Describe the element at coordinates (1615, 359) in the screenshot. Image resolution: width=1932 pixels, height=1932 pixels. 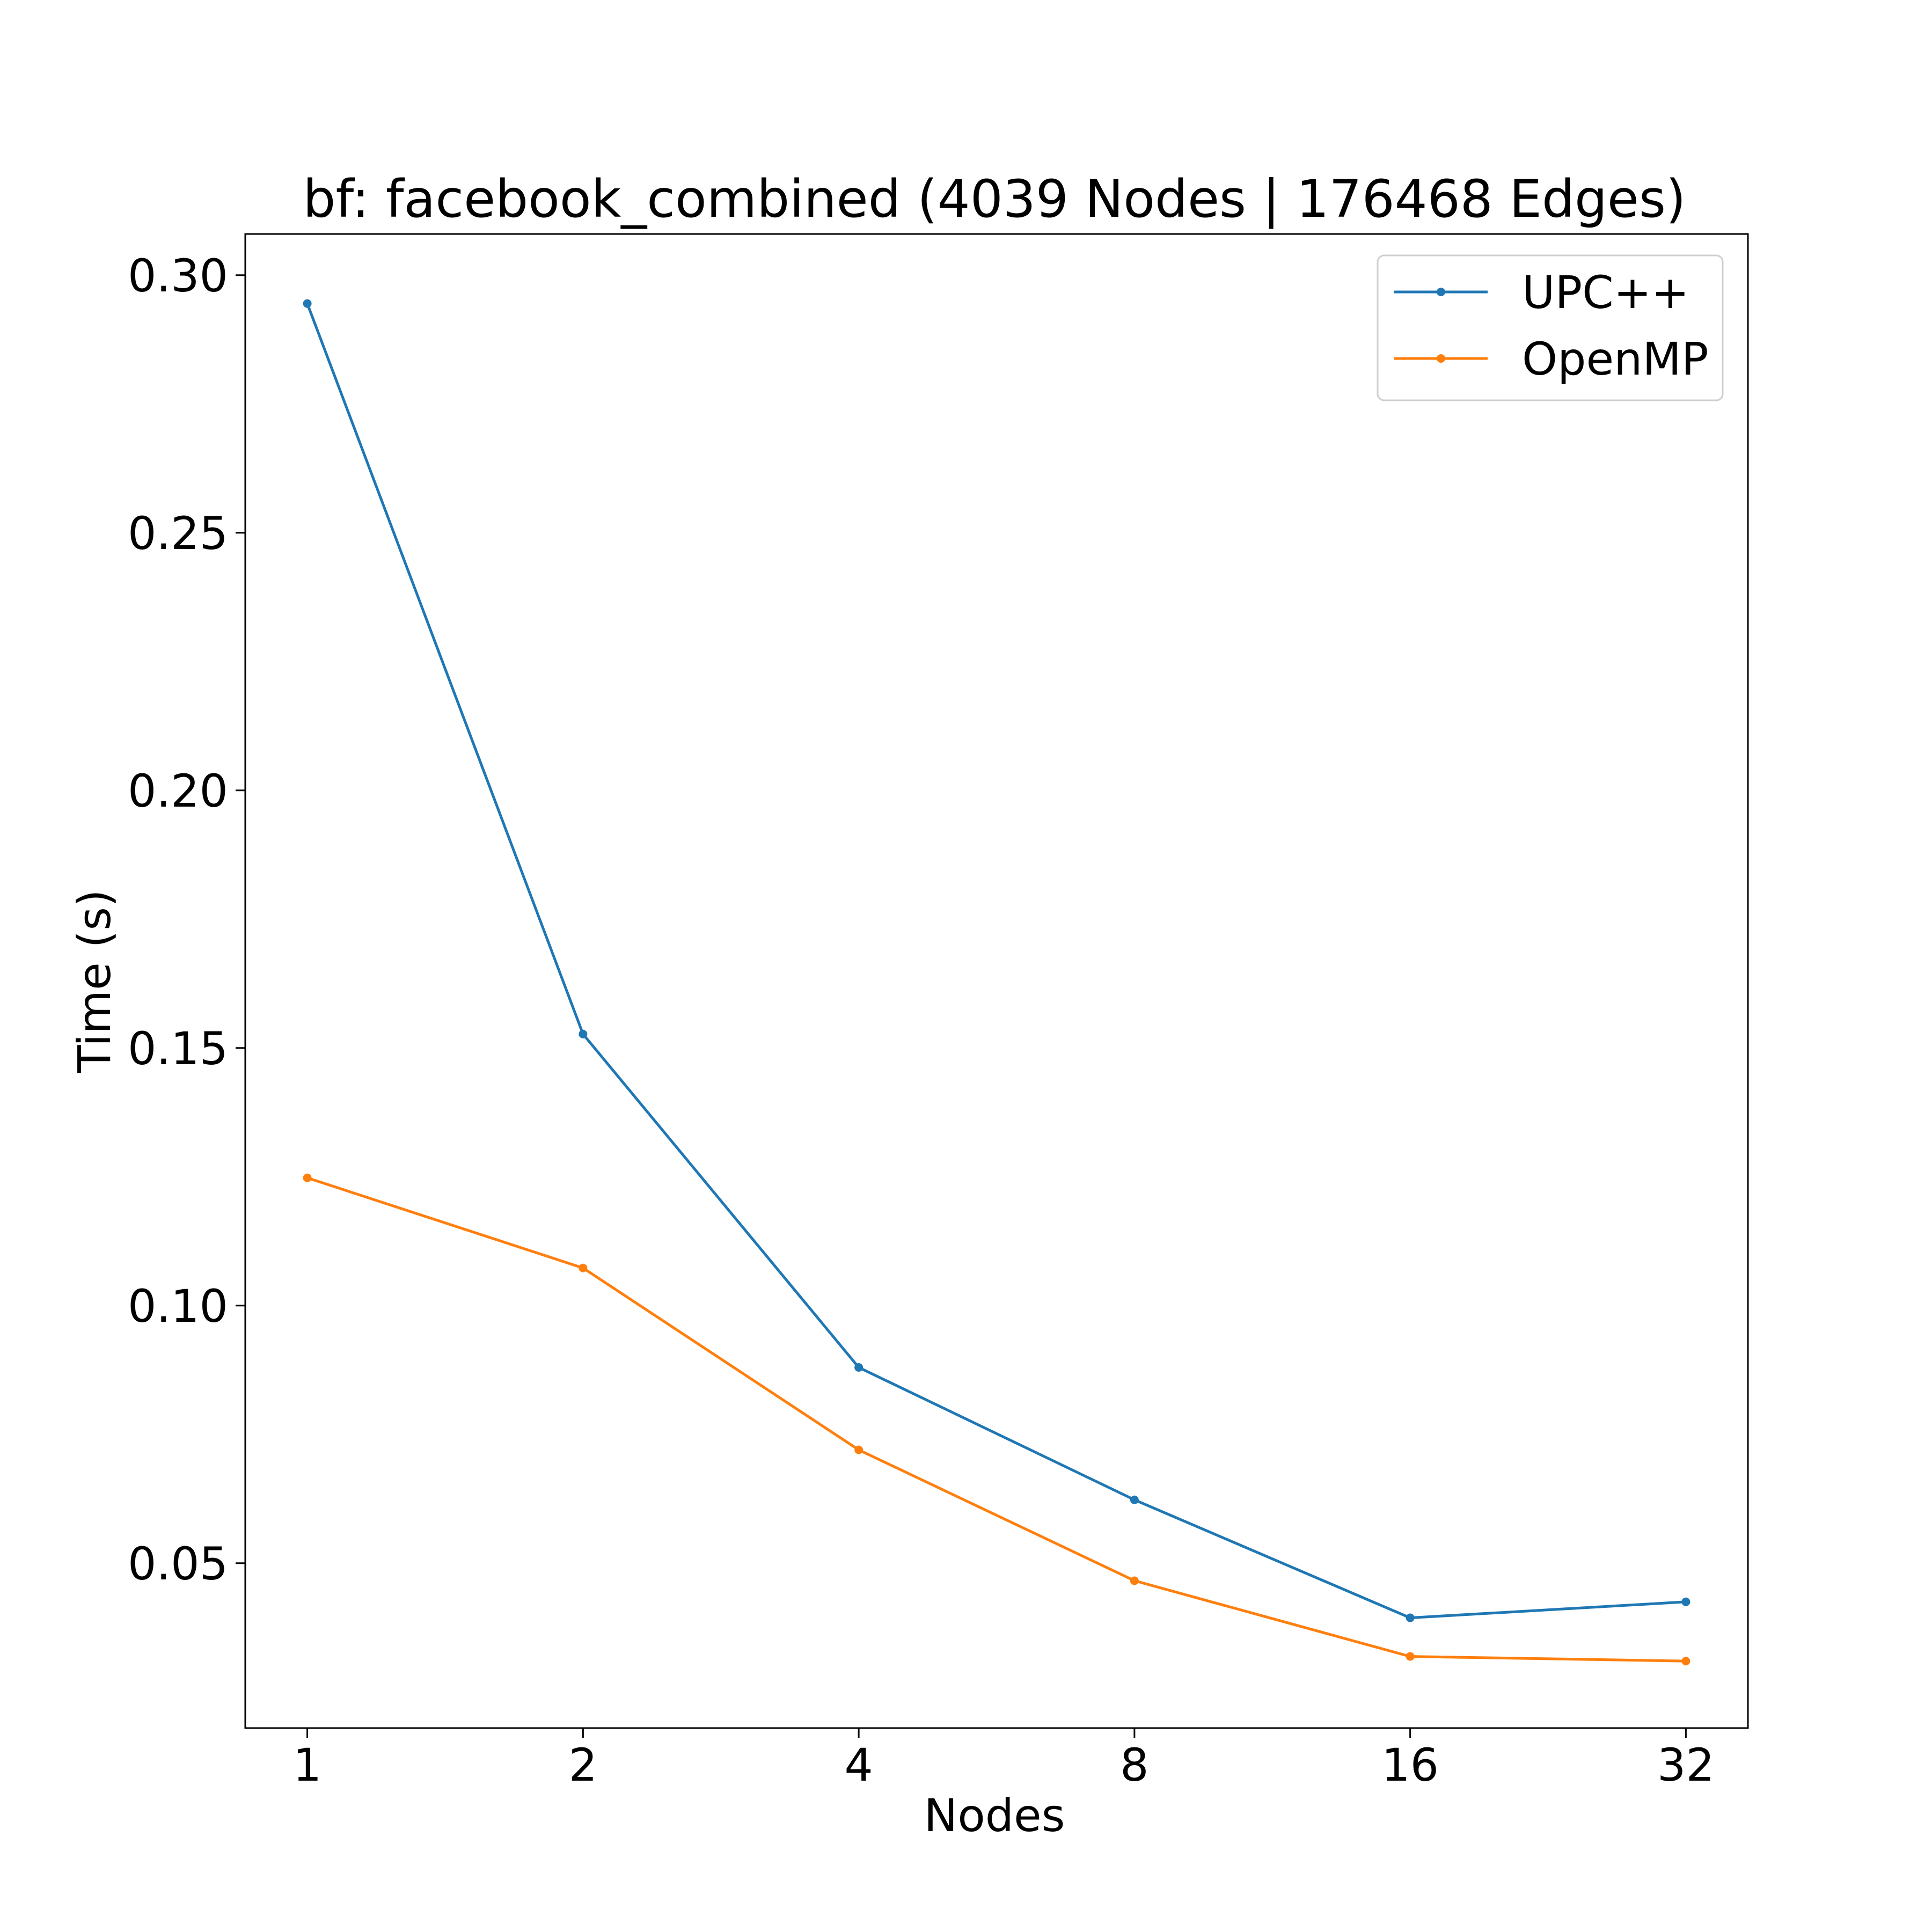
I see `legend-label: OpenMP` at that location.